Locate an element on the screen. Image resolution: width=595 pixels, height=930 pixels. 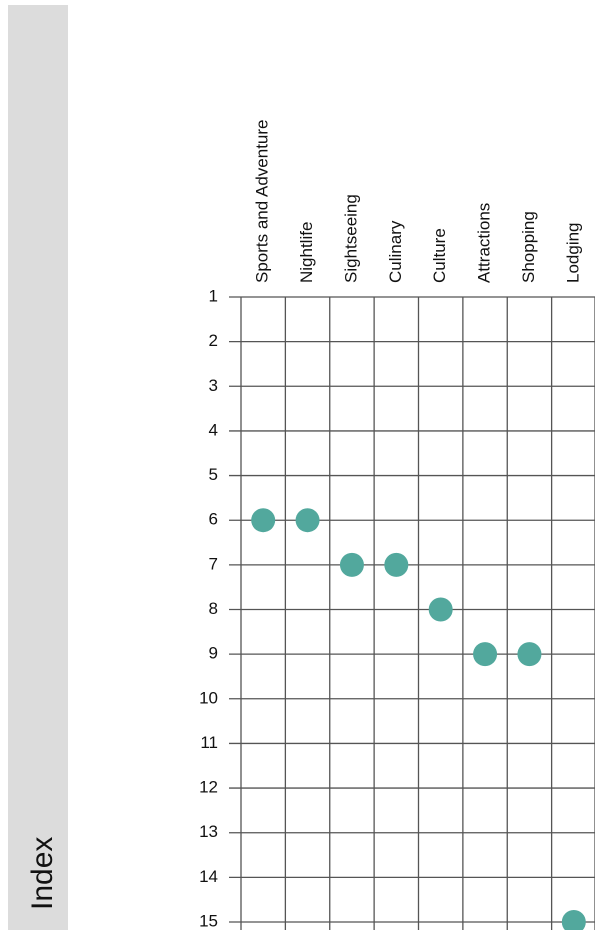
x-tick-label: Nightlife is located at coordinates (306, 252).